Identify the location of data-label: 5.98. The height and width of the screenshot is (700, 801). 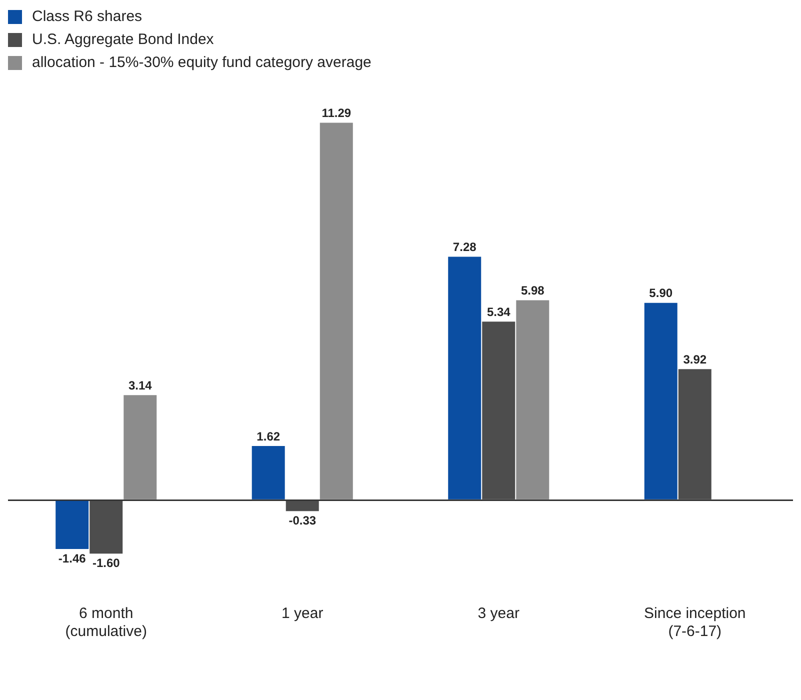
(532, 291).